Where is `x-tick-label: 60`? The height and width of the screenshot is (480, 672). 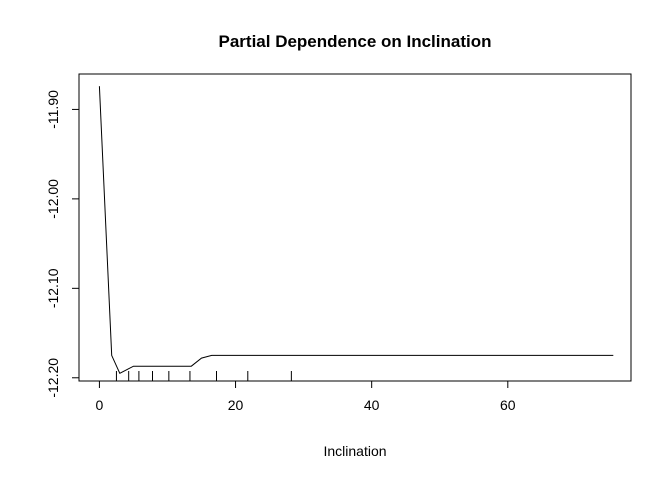
x-tick-label: 60 is located at coordinates (508, 405).